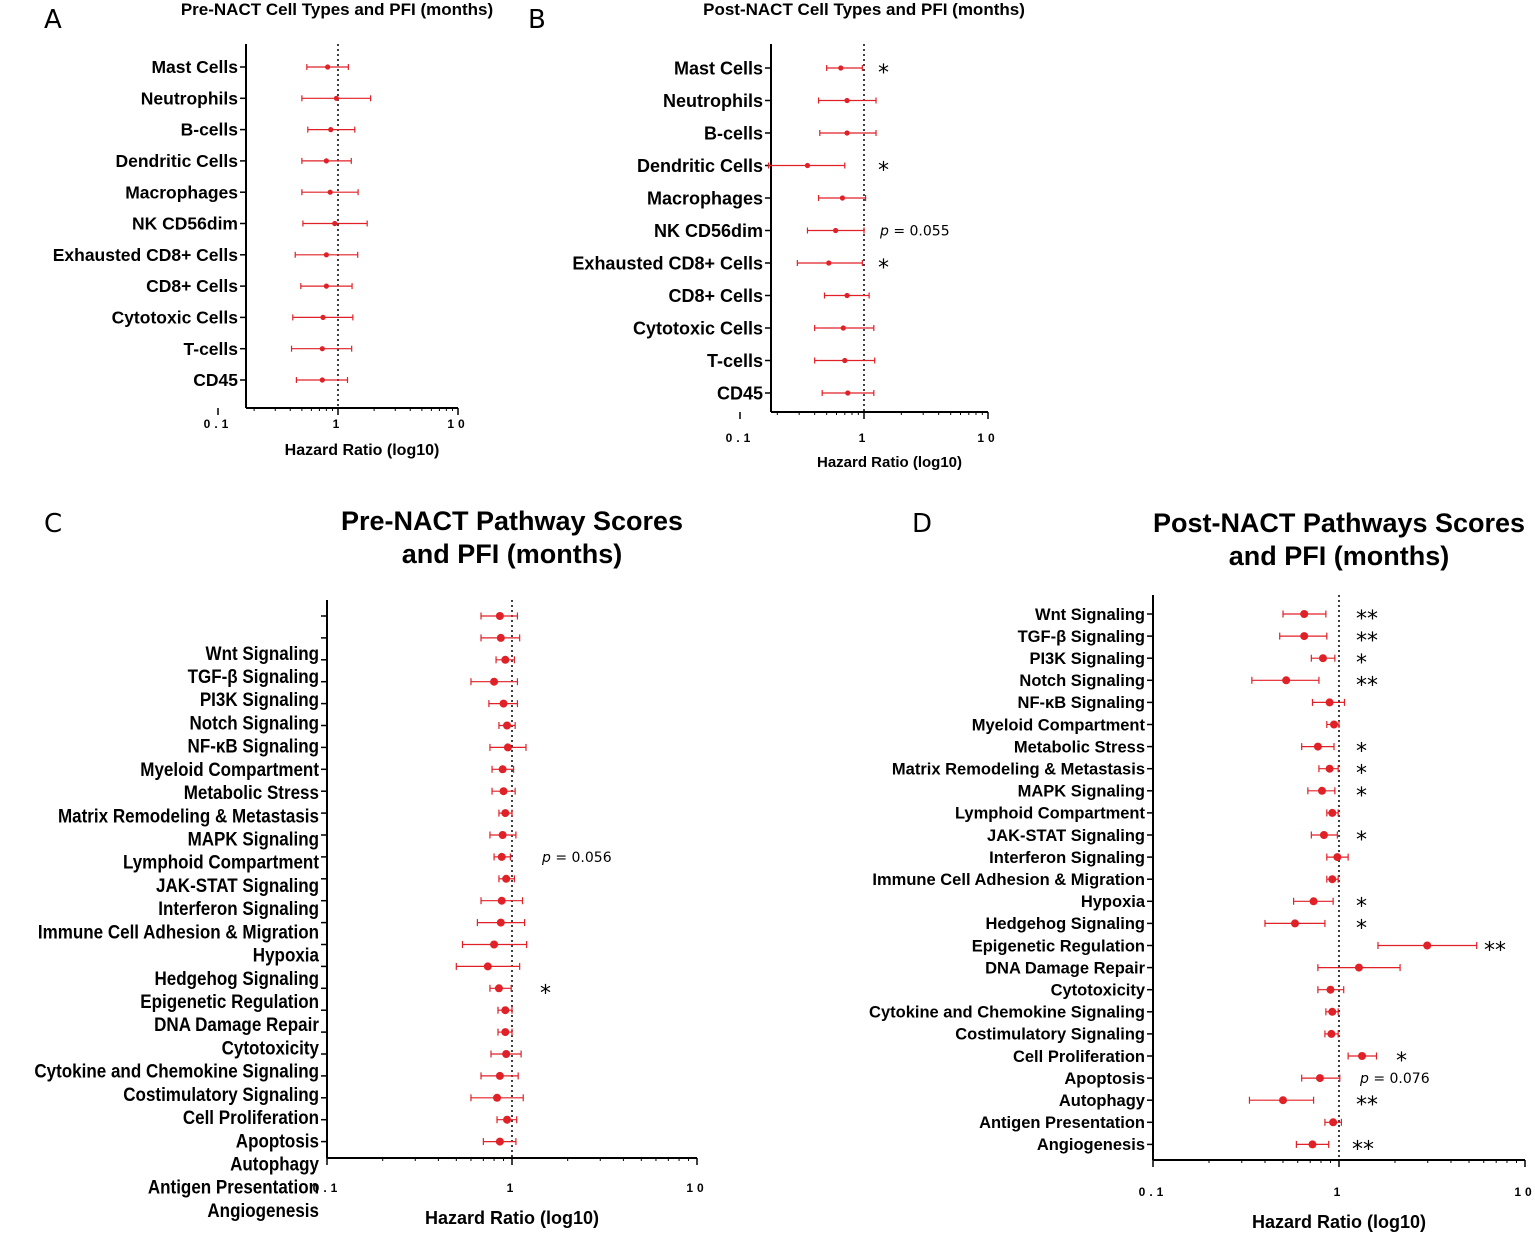 The height and width of the screenshot is (1233, 1535). Describe the element at coordinates (922, 524) in the screenshot. I see `panel-letter: D` at that location.